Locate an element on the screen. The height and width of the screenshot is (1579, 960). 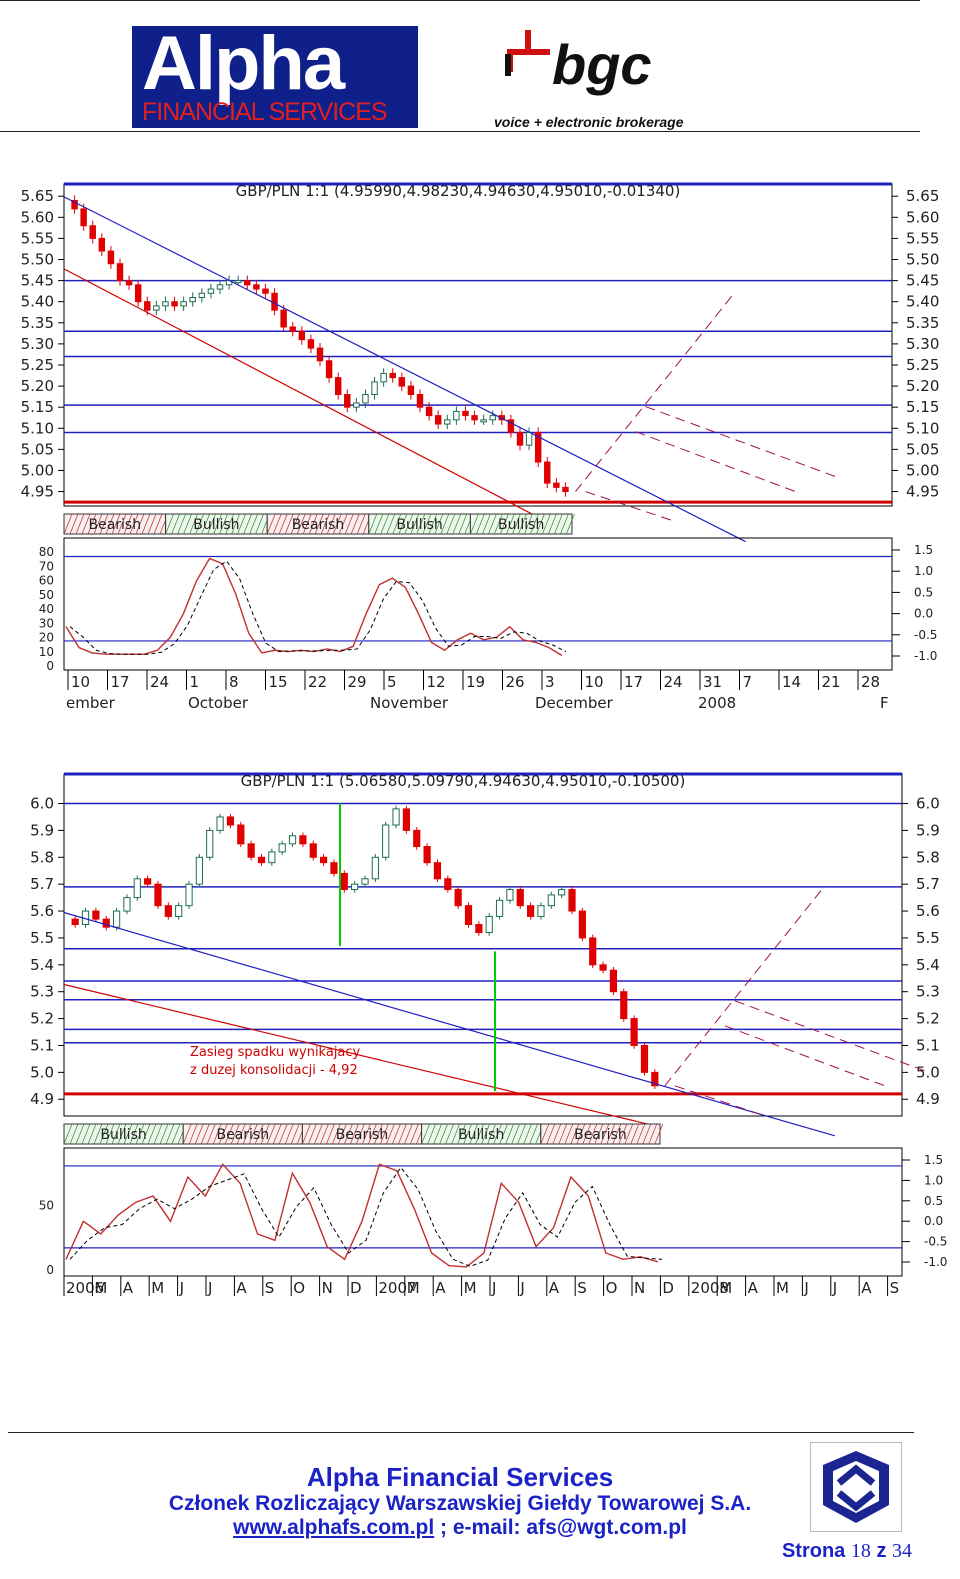
y-tick-label-right: 5.2 is located at coordinates (928, 1019).